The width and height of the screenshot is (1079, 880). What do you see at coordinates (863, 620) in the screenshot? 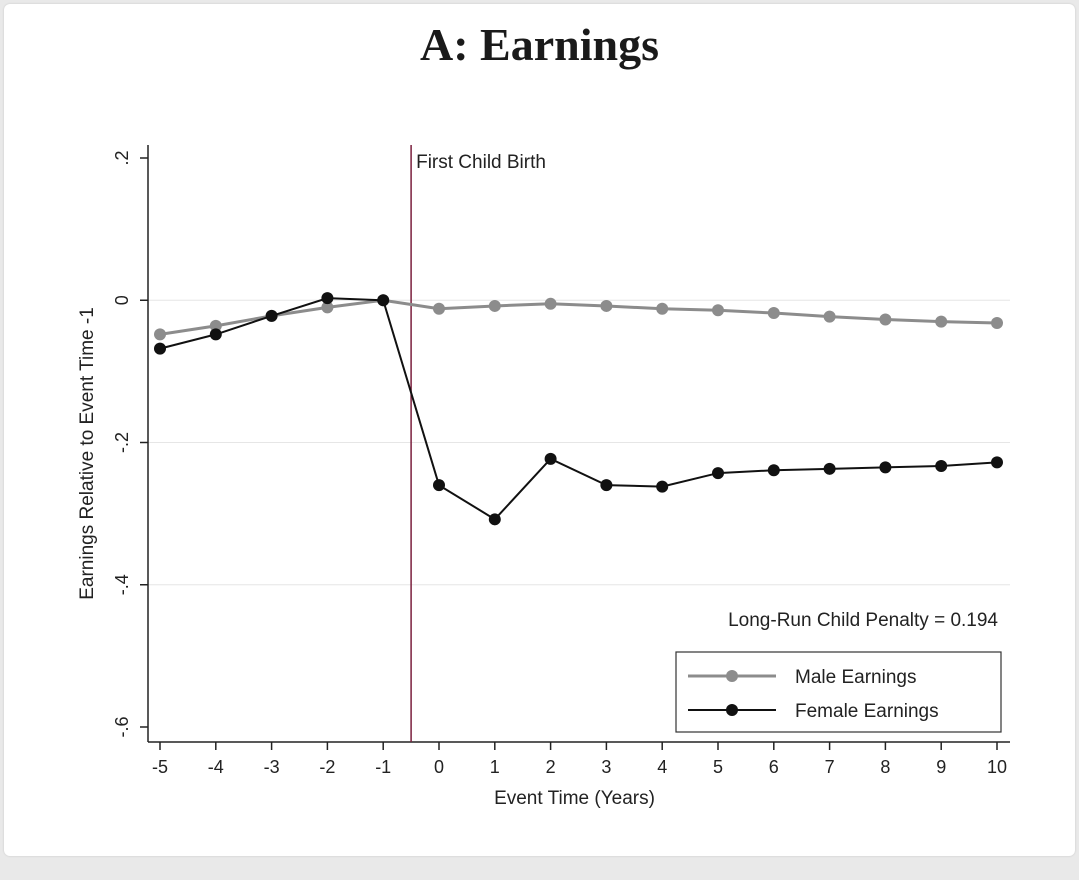
I see `child-penalty-annotation: Long-Run Child Penalty = 0.194` at bounding box center [863, 620].